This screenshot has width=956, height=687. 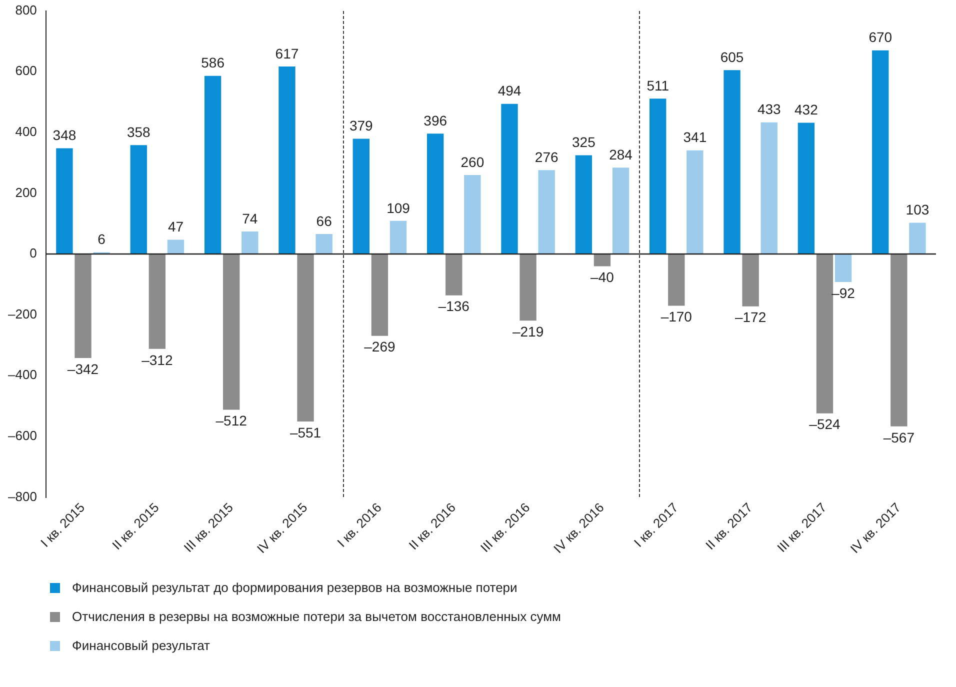 What do you see at coordinates (250, 218) in the screenshot?
I see `data-label: 74` at bounding box center [250, 218].